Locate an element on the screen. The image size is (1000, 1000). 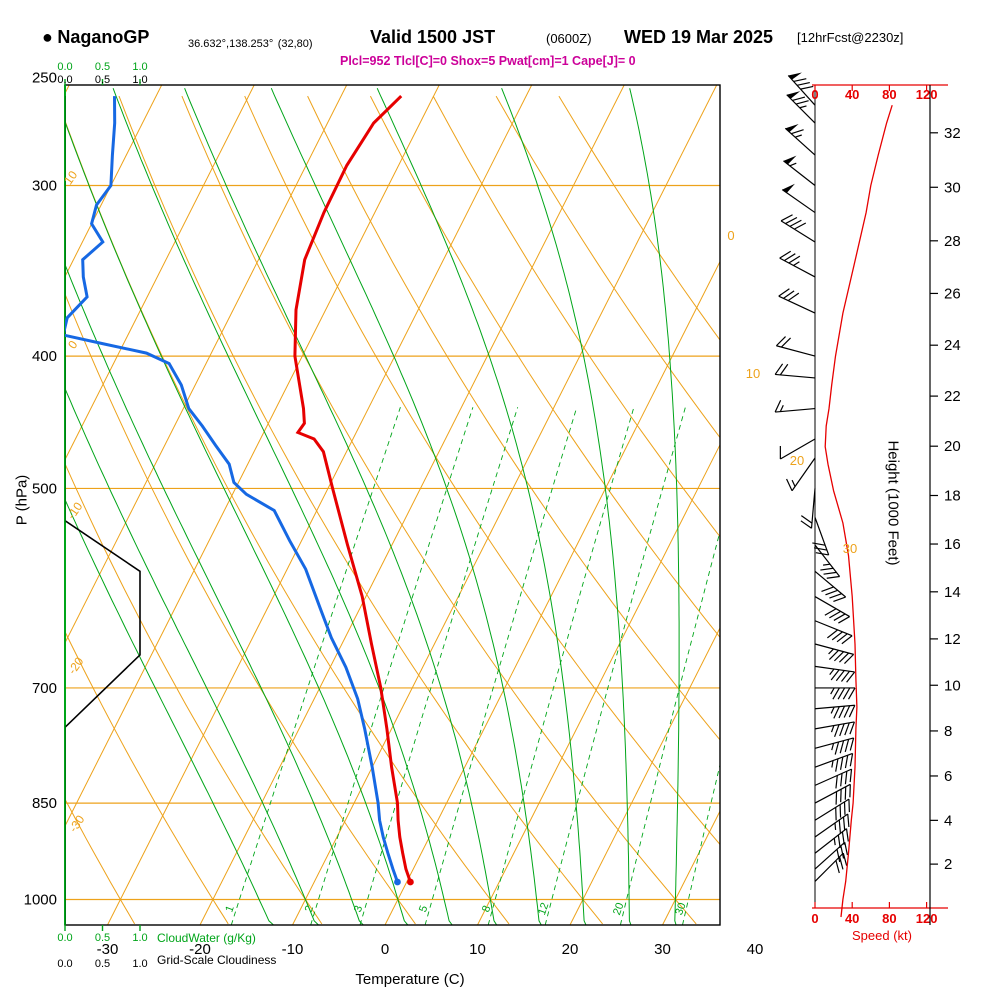
isotherm-labels: 0 10 20 30 is located at coordinates (792, 392).